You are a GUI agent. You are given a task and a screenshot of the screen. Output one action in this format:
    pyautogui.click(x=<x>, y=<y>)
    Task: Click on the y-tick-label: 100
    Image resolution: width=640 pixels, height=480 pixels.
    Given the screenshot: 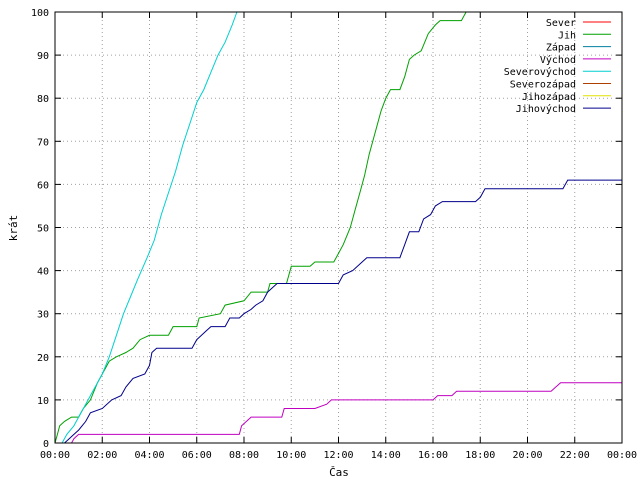 What is the action you would take?
    pyautogui.click(x=40, y=13)
    